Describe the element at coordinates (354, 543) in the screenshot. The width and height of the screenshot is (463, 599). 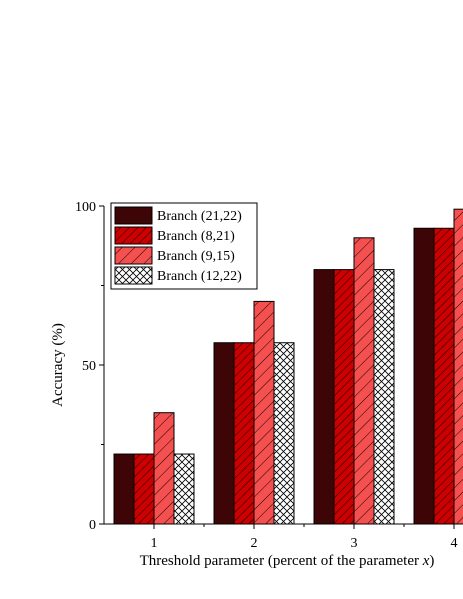
I see `x-tick-label: 3` at that location.